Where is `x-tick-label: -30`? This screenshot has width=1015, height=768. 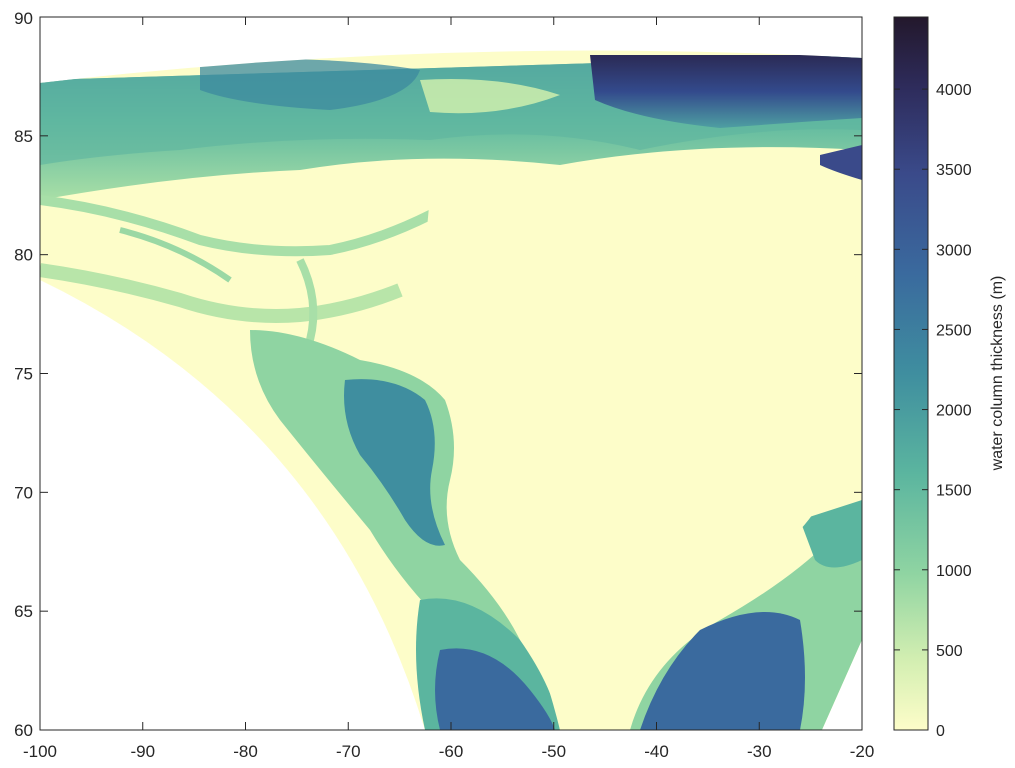
x-tick-label: -30 is located at coordinates (759, 751).